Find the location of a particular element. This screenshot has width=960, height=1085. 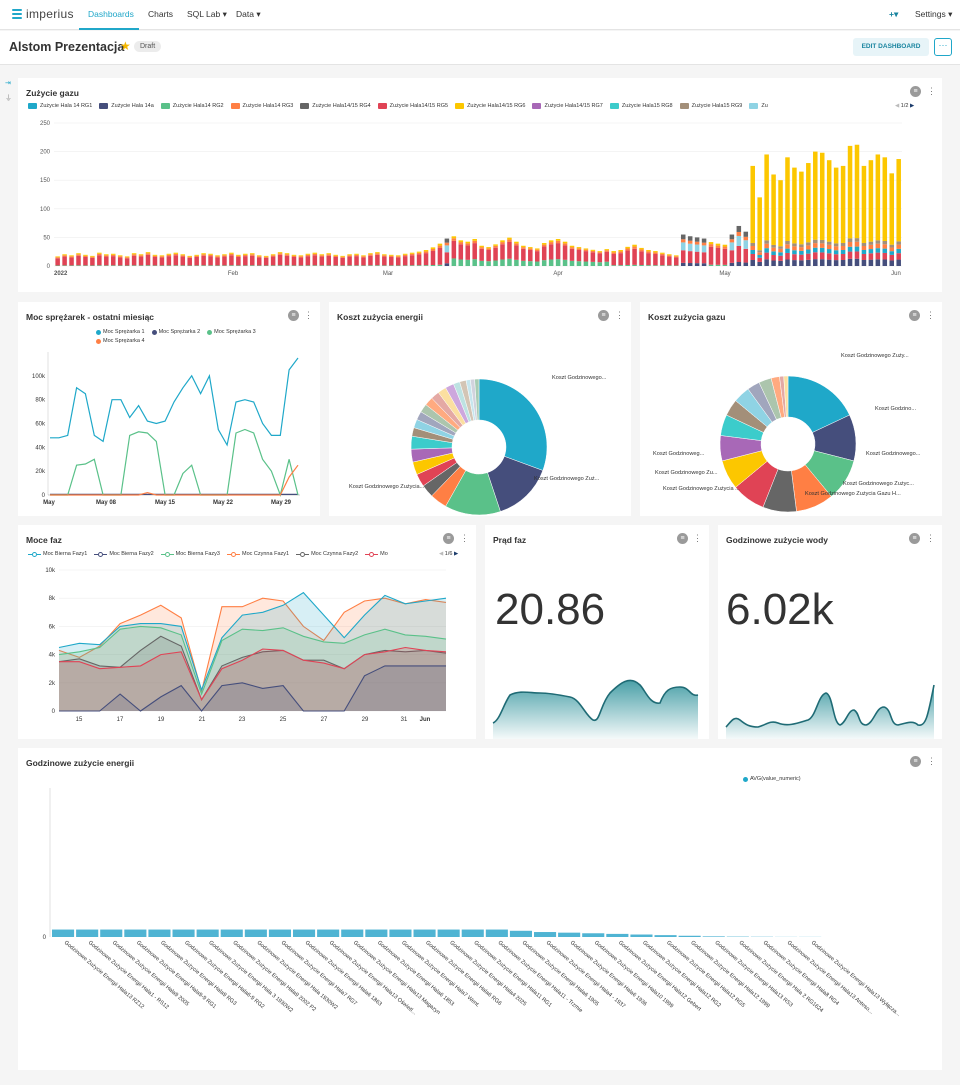

legend-item: Moc Sprężarka 2 is located at coordinates (175, 332).